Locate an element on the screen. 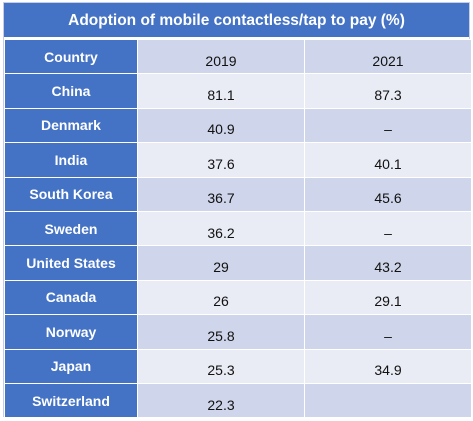  value-text: 29.1 is located at coordinates (388, 301).